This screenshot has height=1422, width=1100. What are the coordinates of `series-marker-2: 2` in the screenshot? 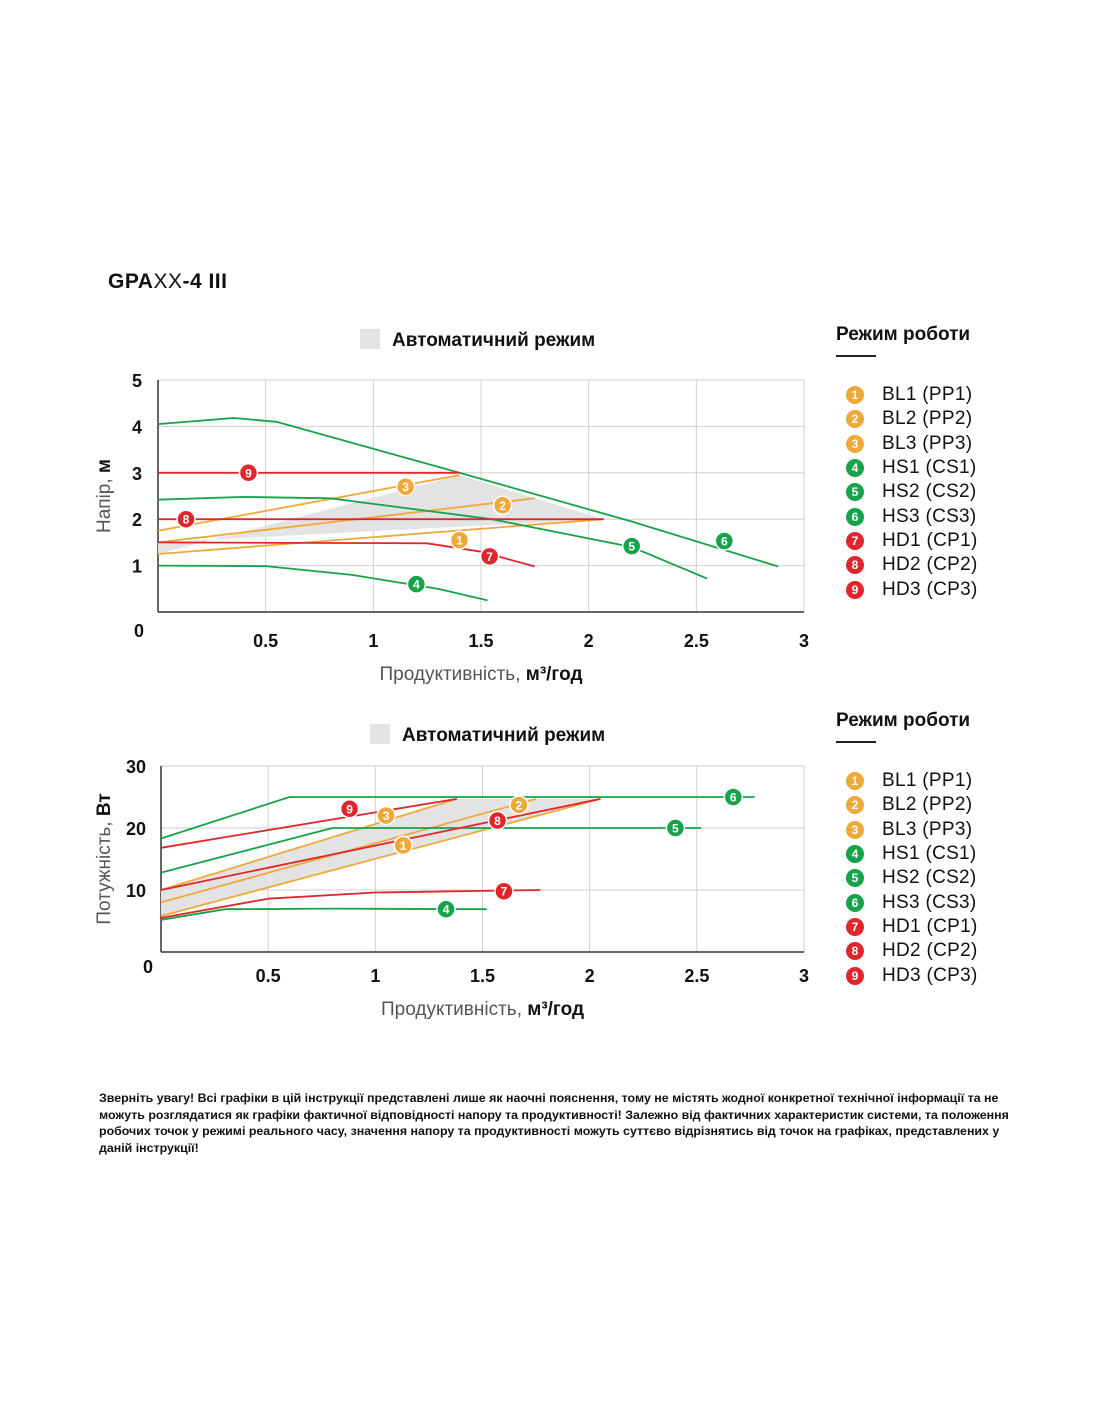 It's located at (519, 805).